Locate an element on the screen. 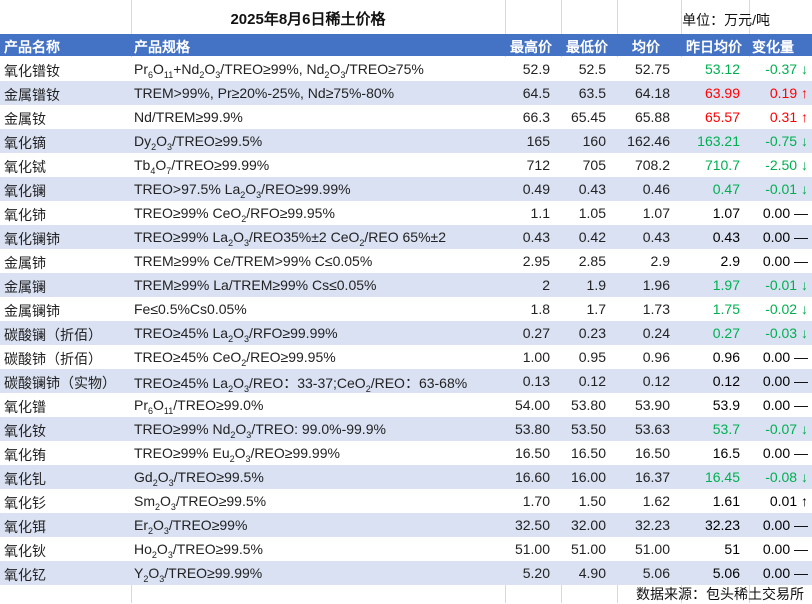 The height and width of the screenshot is (604, 812). prev-avg-price: 1.61 is located at coordinates (726, 501).